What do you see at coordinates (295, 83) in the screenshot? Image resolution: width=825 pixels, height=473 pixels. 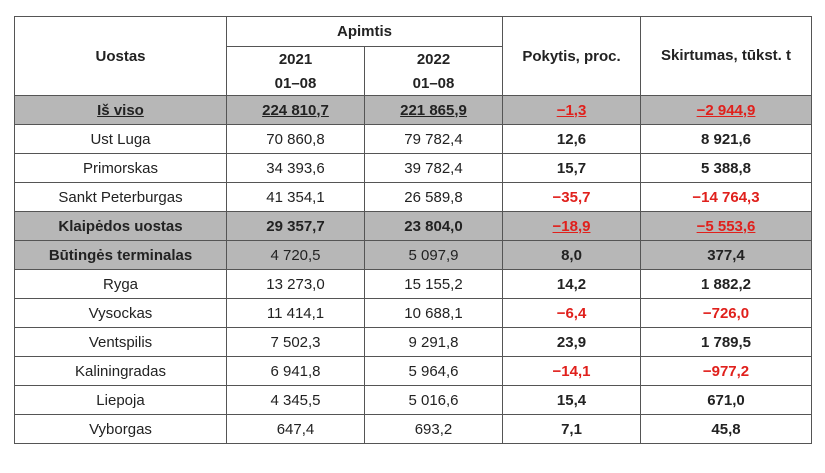 I see `header-period-2021: 01–08` at bounding box center [295, 83].